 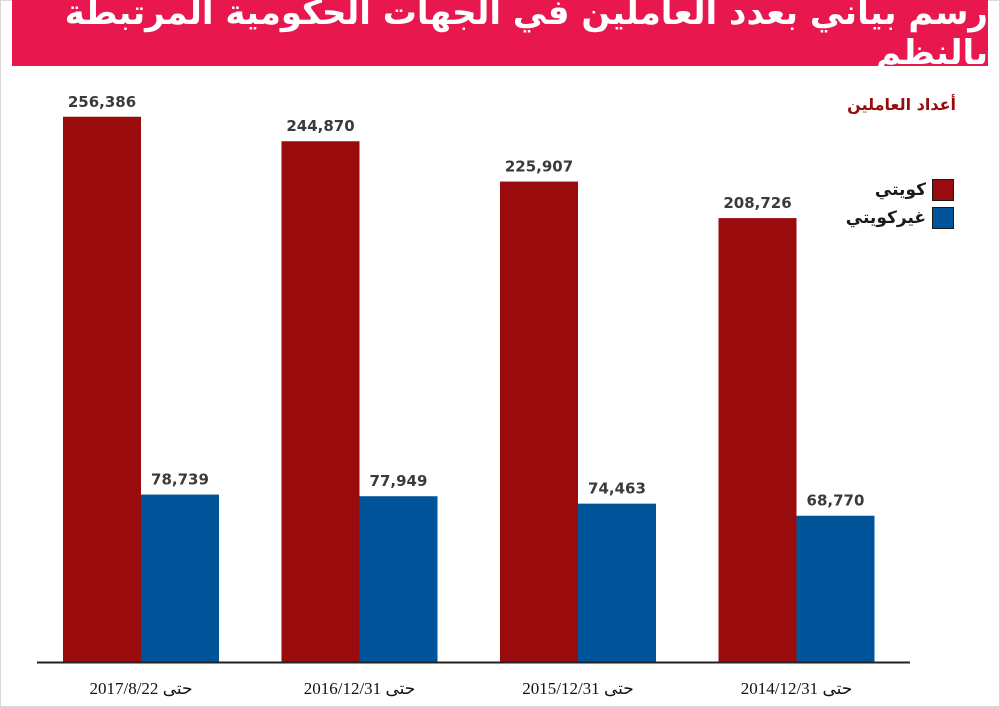 What do you see at coordinates (943, 218) in the screenshot?
I see `legend-swatch-non-kuwaiti` at bounding box center [943, 218].